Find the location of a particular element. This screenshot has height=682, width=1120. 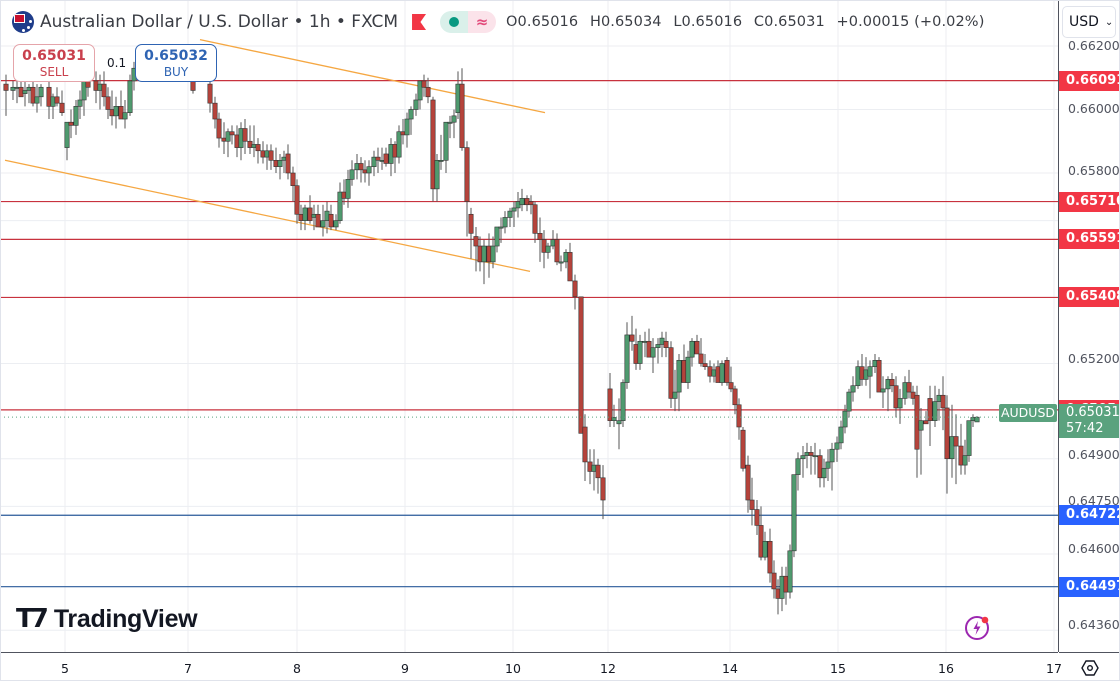

market-status-pill: ≈ is located at coordinates (468, 22).